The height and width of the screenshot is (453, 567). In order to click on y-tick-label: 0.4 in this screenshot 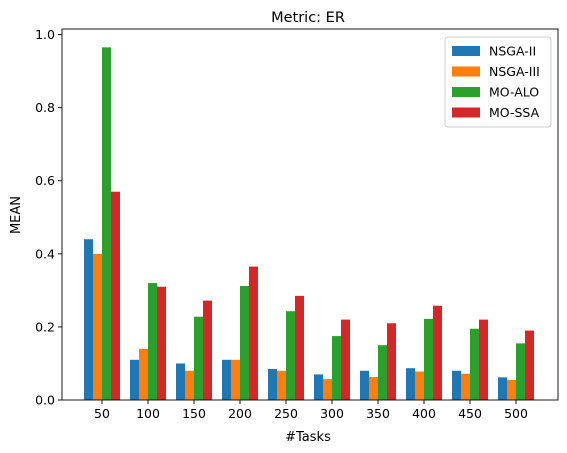, I will do `click(45, 253)`.